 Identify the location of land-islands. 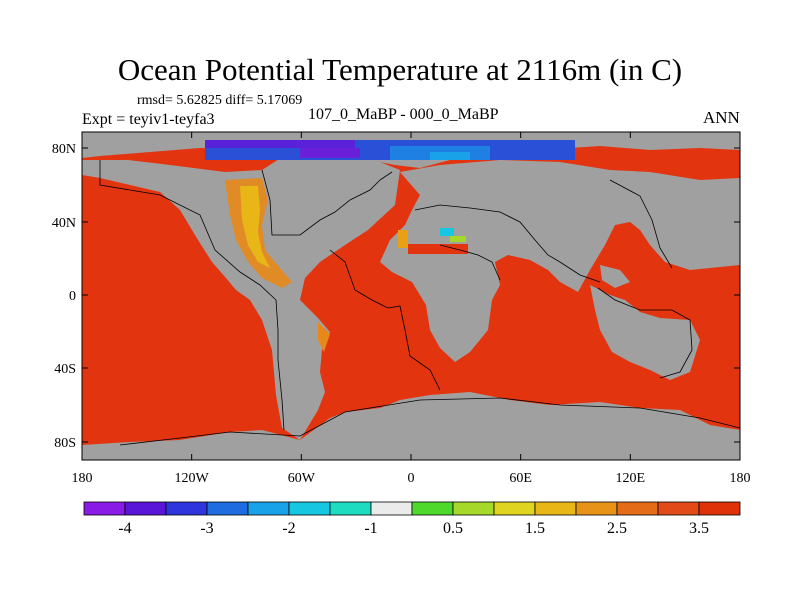
(615, 276).